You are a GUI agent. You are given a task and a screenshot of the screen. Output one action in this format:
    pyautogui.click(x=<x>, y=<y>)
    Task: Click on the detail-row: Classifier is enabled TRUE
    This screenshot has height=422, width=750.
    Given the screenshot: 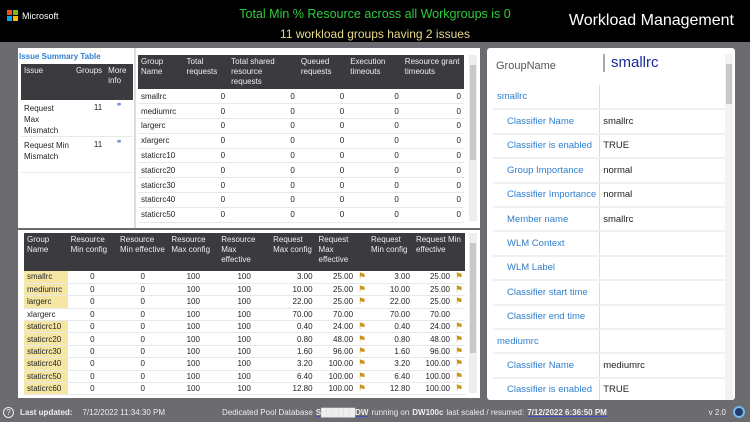 What is the action you would take?
    pyautogui.click(x=611, y=388)
    